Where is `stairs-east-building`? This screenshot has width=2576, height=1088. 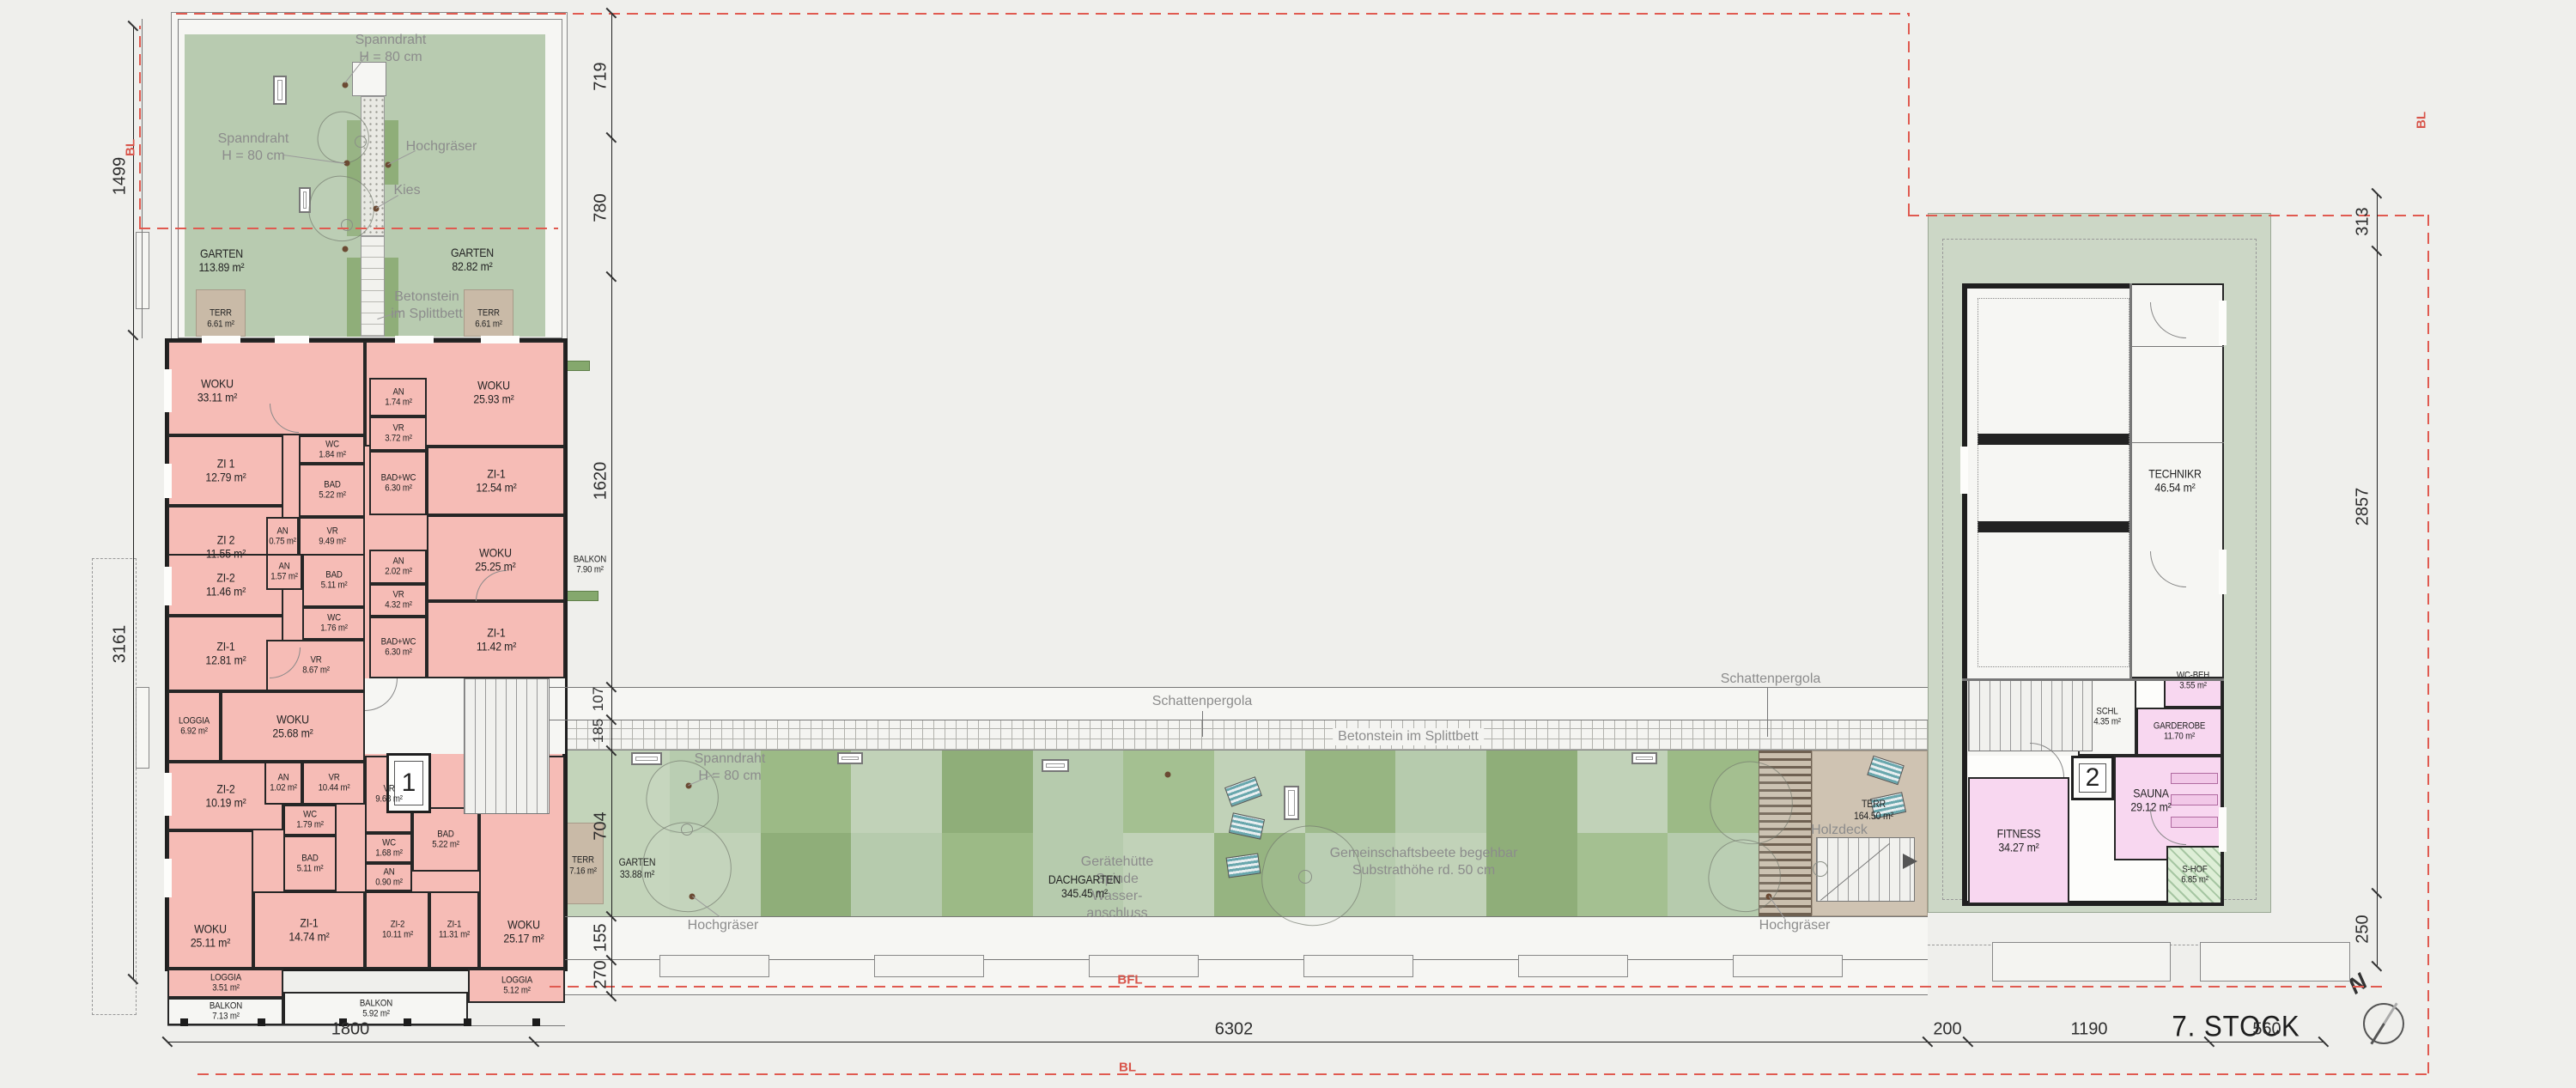
stairs-east-building is located at coordinates (2031, 715).